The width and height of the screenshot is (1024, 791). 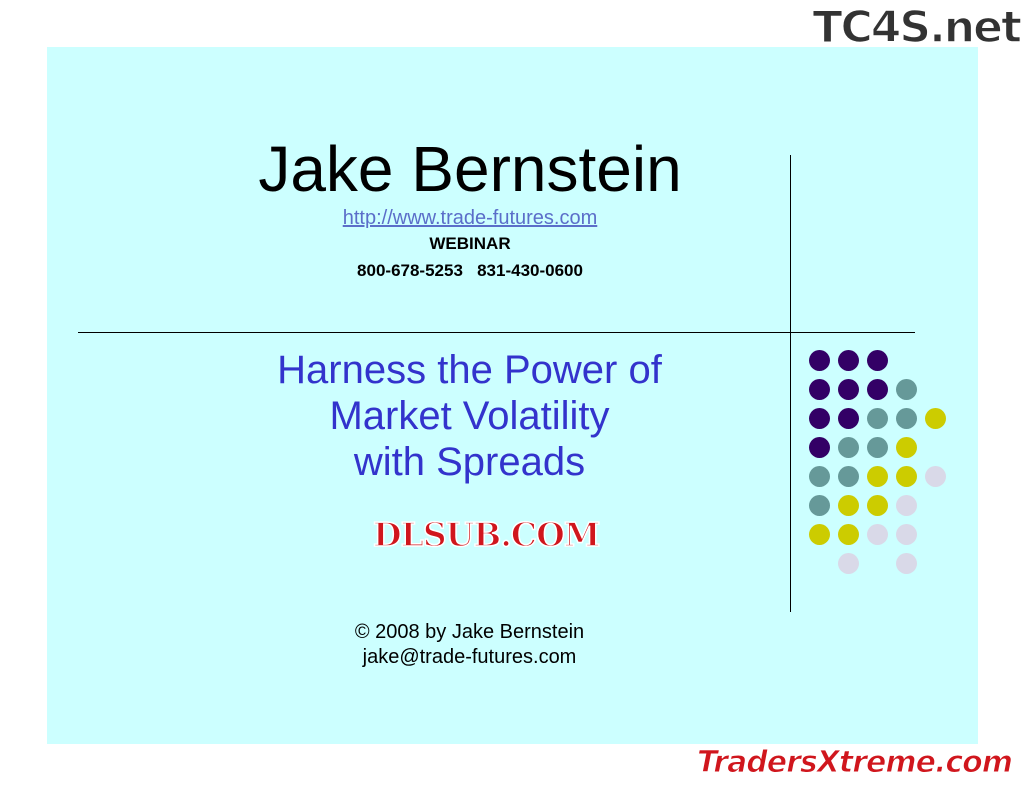 I want to click on dlsub-watermark-logo: DLSUB.COM, so click(x=486, y=534).